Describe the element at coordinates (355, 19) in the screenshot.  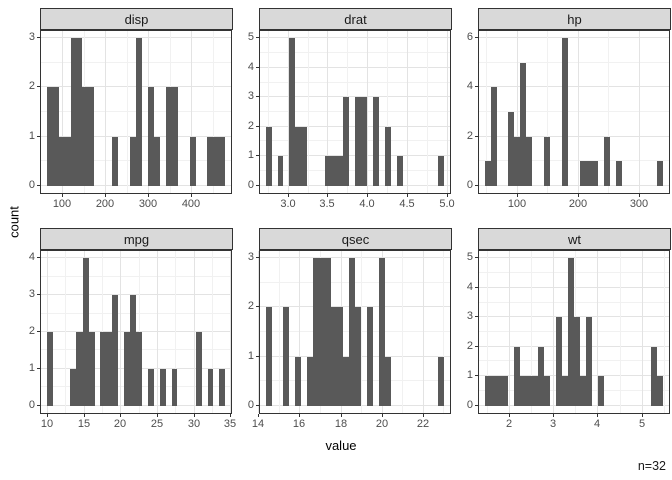
I see `facet-strip: drat` at that location.